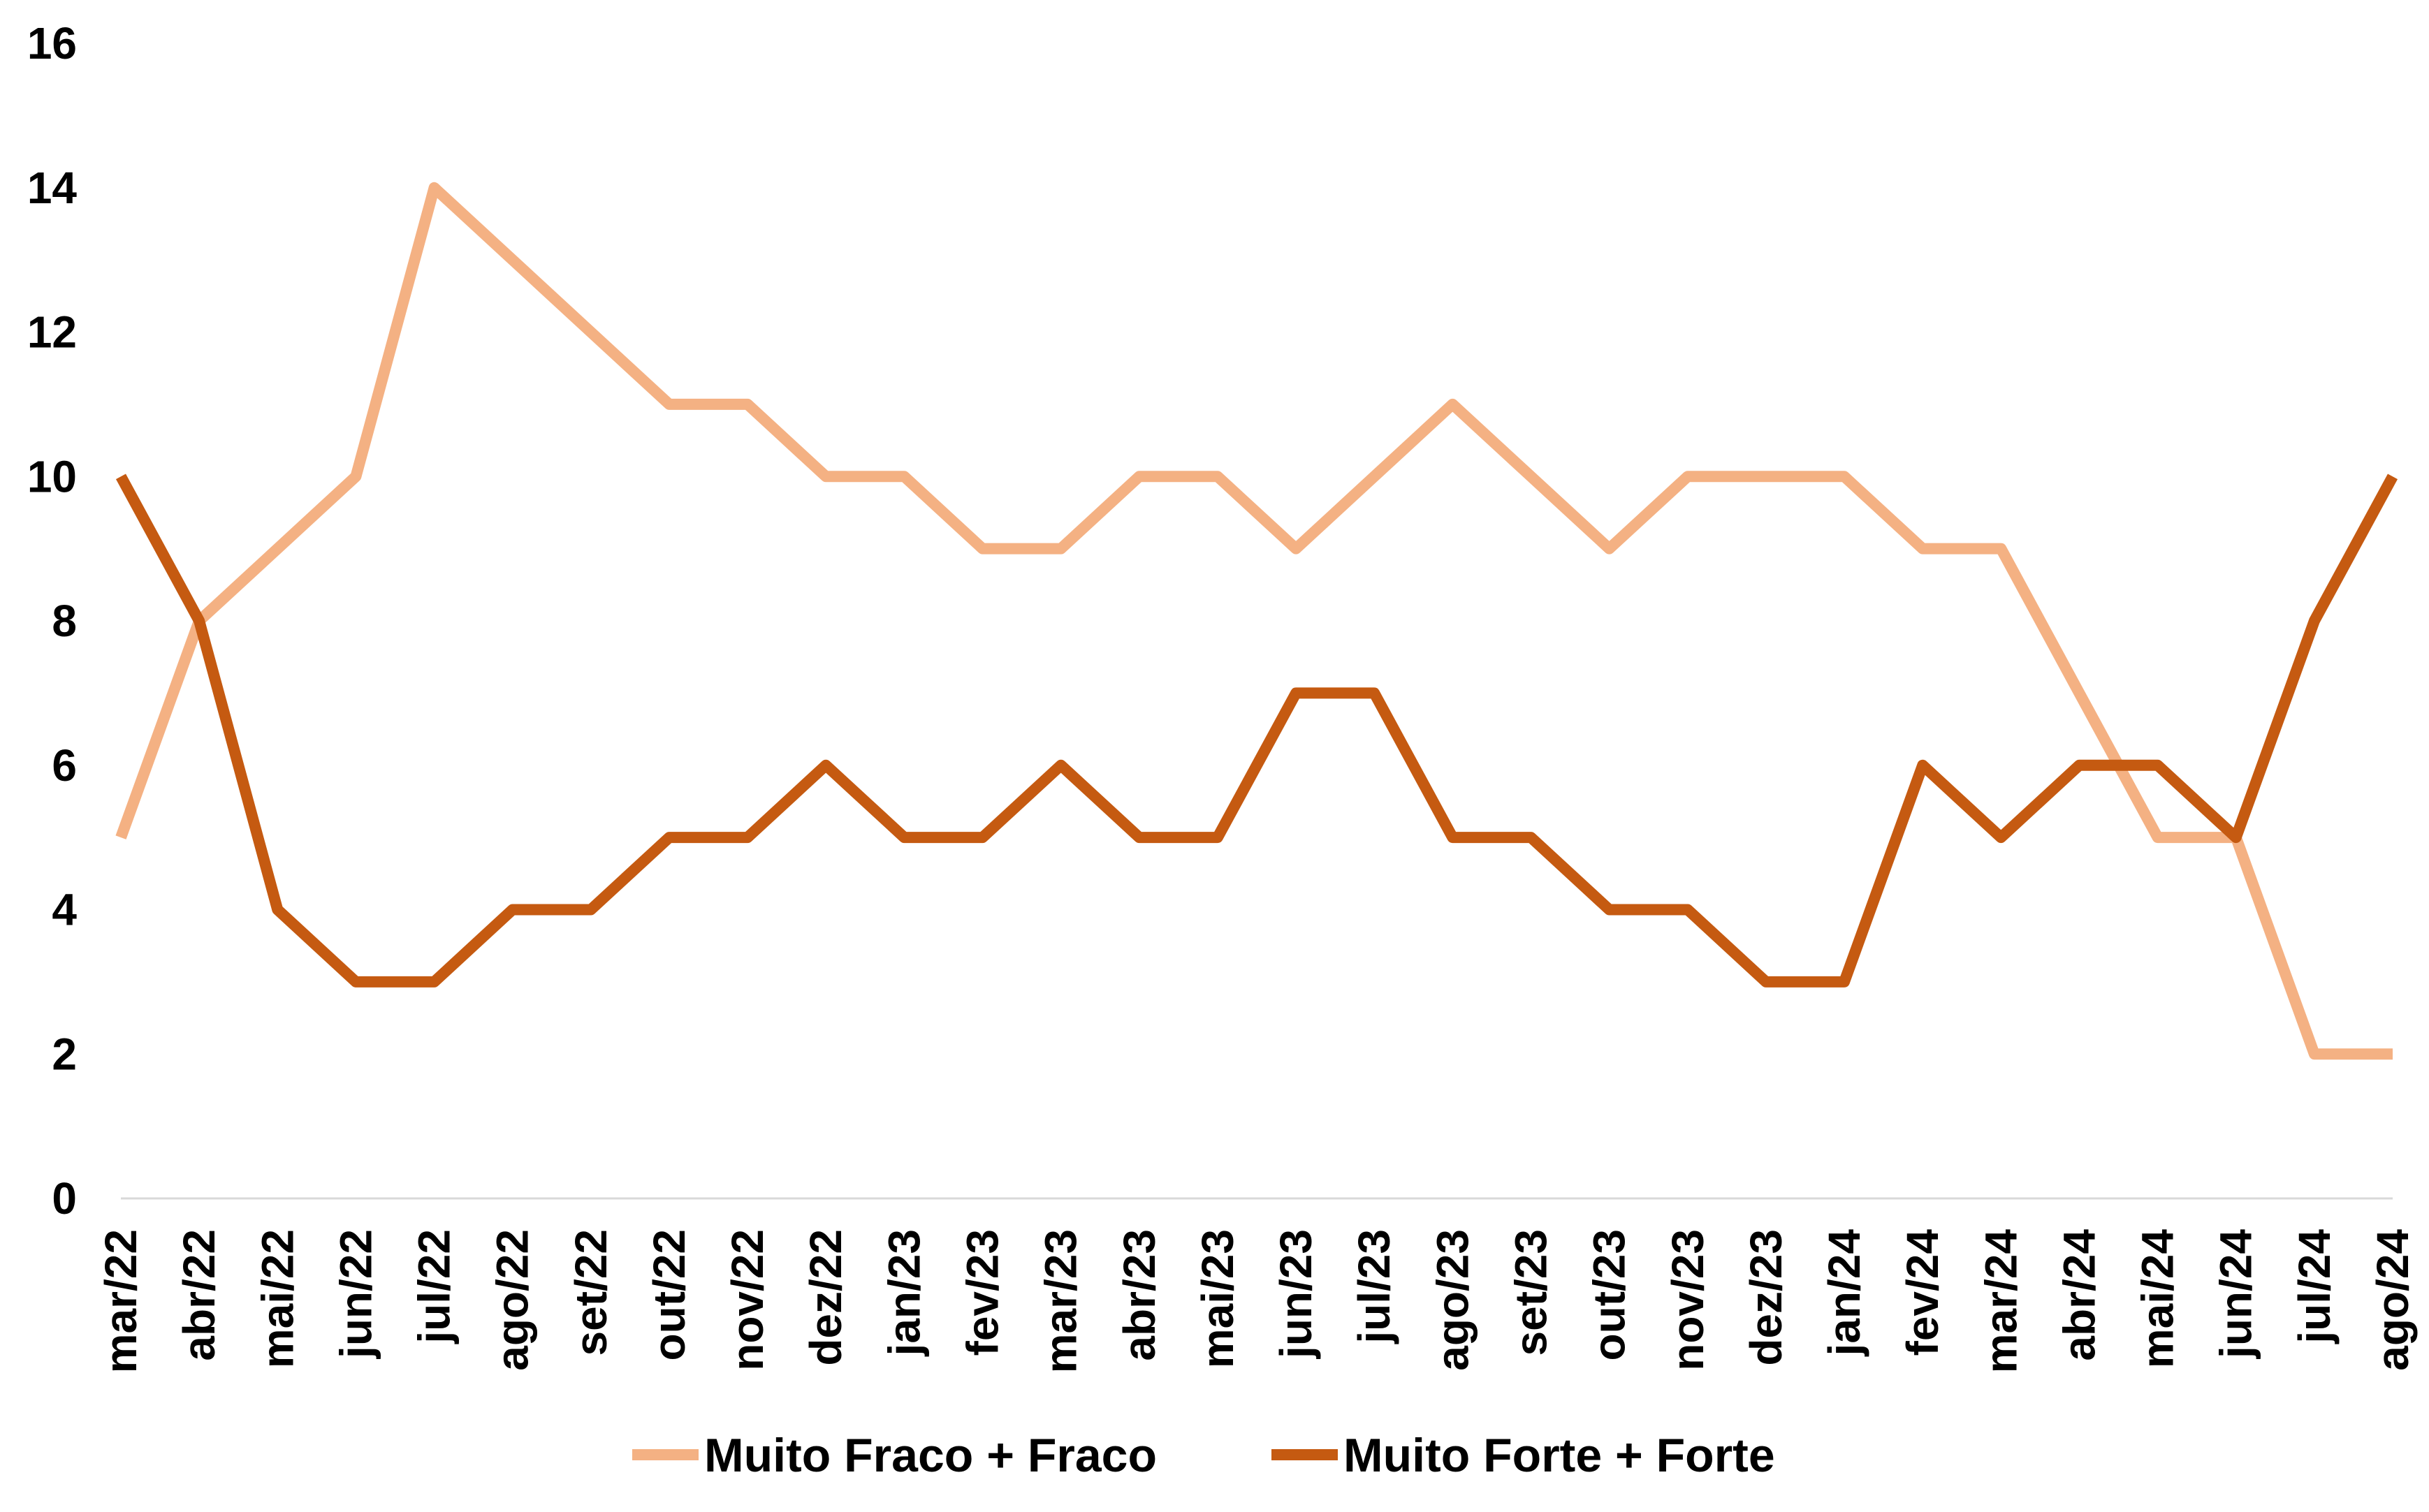 Image resolution: width=2429 pixels, height=1512 pixels. I want to click on x-tick-label: dez/22, so click(826, 1298).